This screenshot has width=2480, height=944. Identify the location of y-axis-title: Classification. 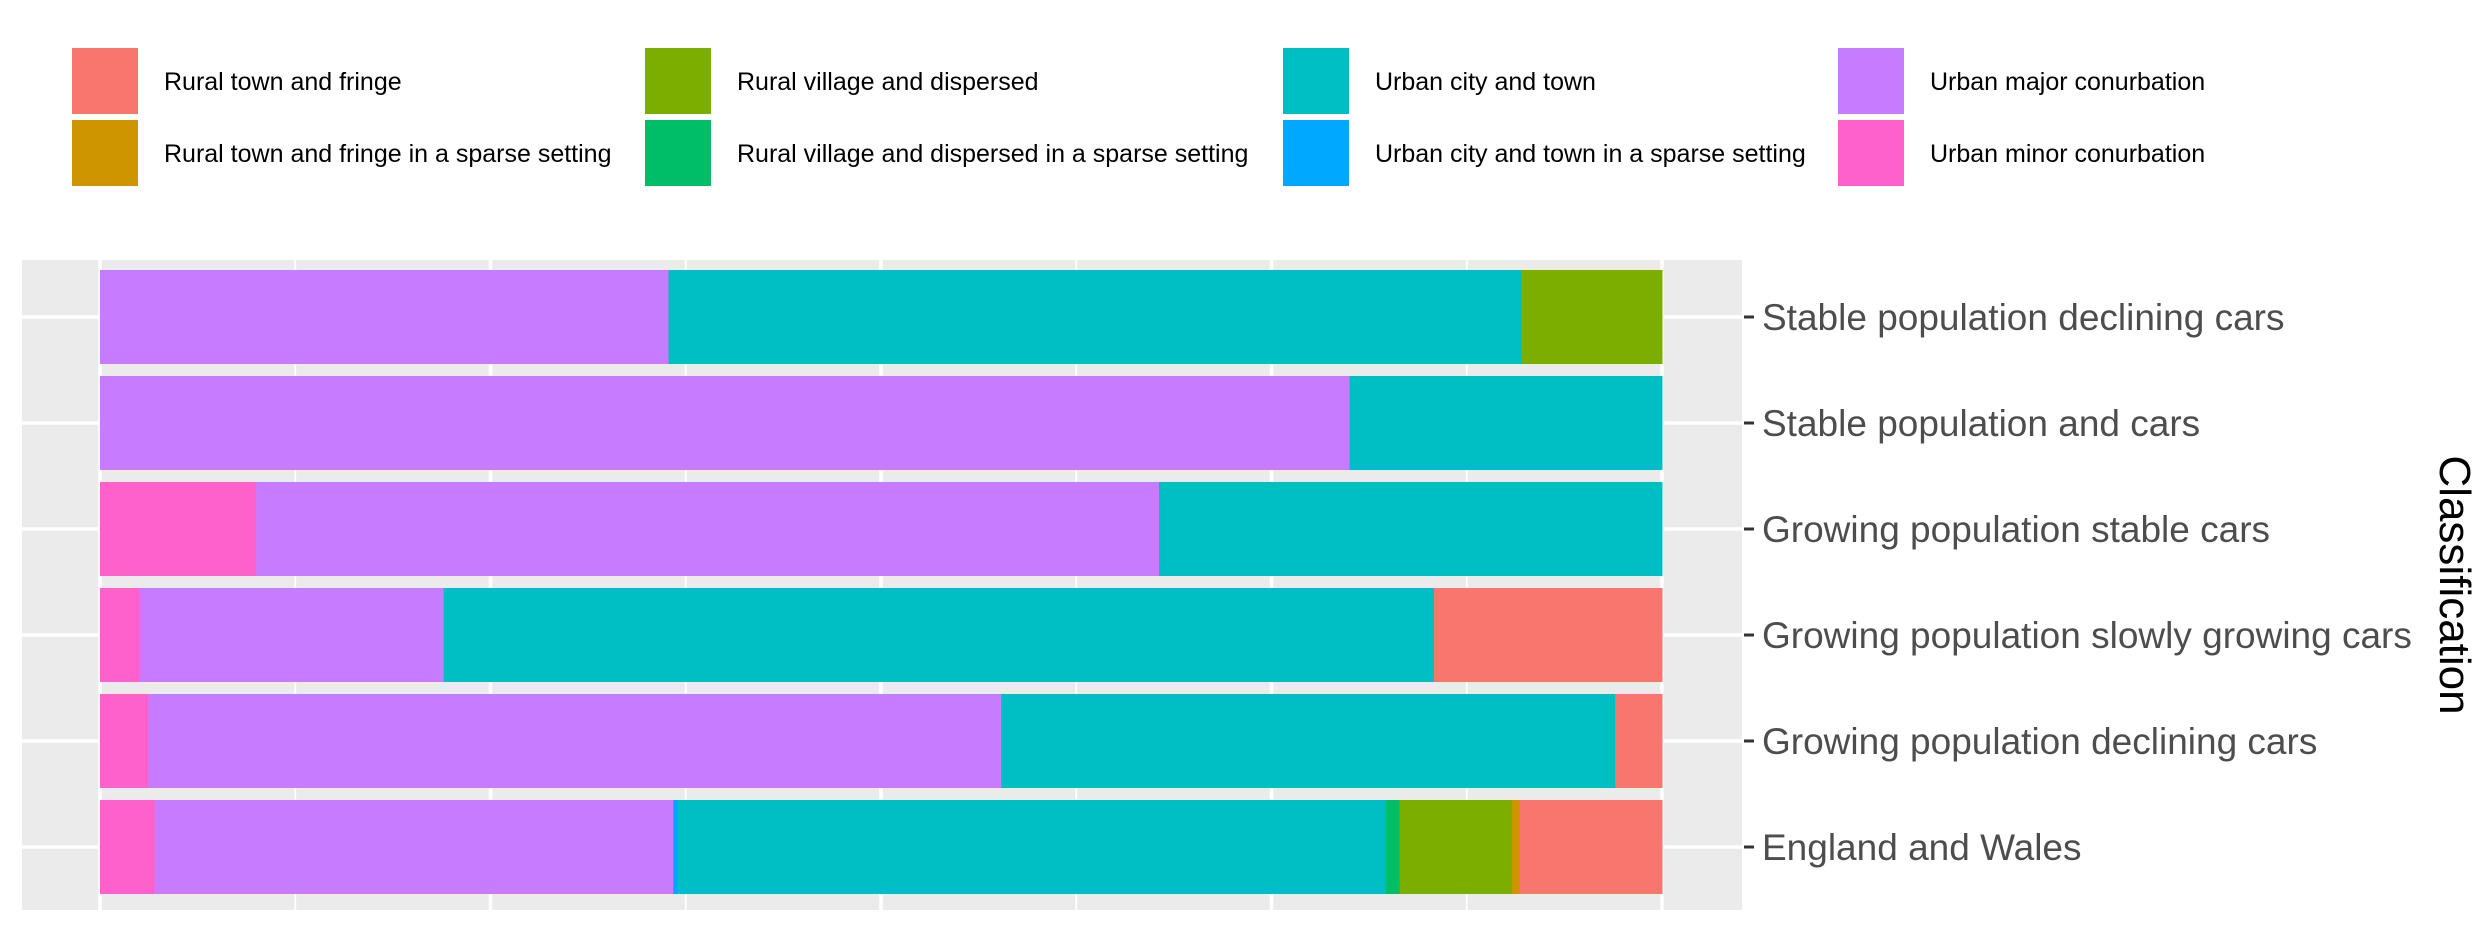
(2454, 584).